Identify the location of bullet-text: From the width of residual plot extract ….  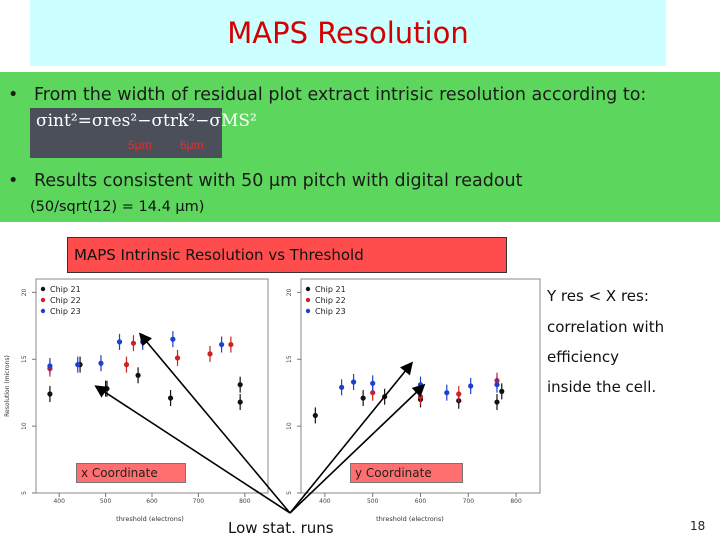
(340, 95).